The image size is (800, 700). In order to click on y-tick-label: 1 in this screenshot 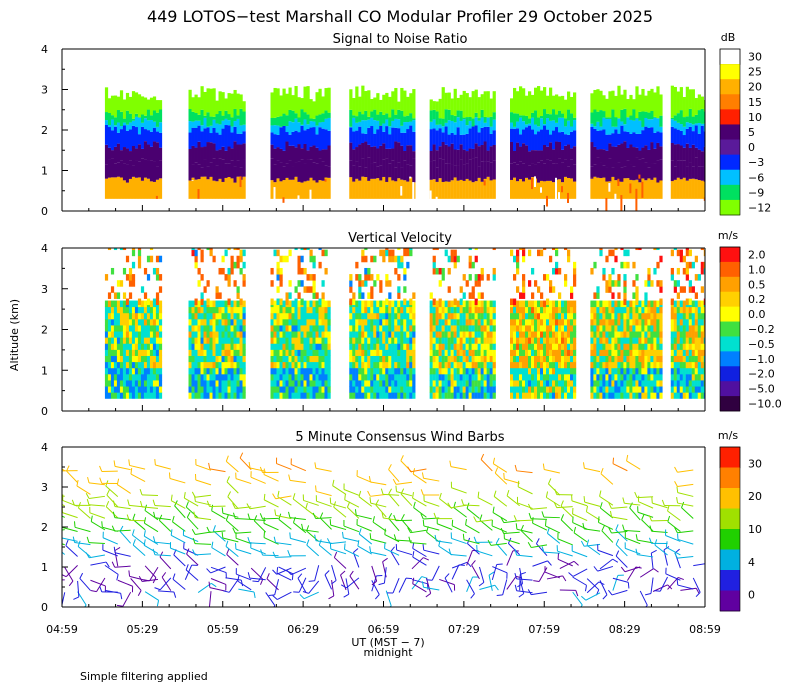, I will do `click(44, 171)`.